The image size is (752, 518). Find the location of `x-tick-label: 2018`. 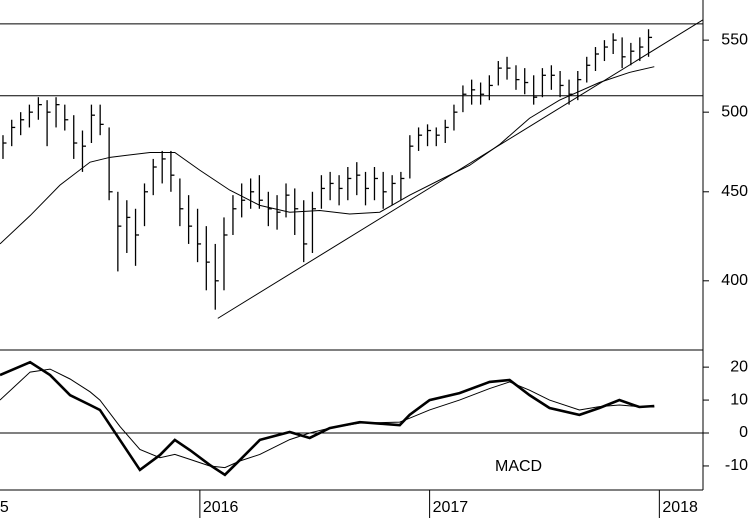

x-tick-label: 2018 is located at coordinates (680, 507).